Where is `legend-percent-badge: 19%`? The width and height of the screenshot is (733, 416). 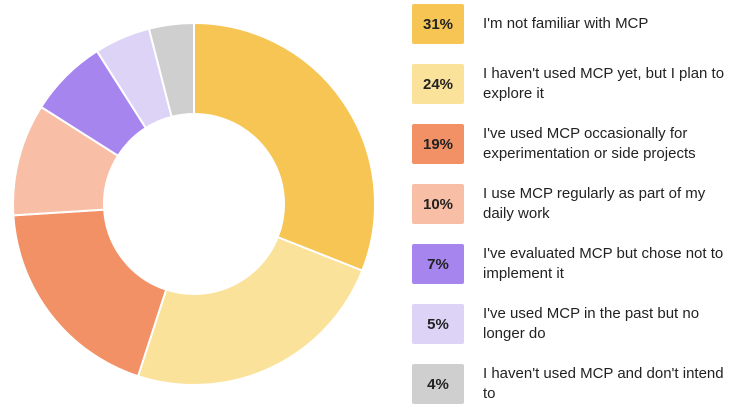 legend-percent-badge: 19% is located at coordinates (438, 144).